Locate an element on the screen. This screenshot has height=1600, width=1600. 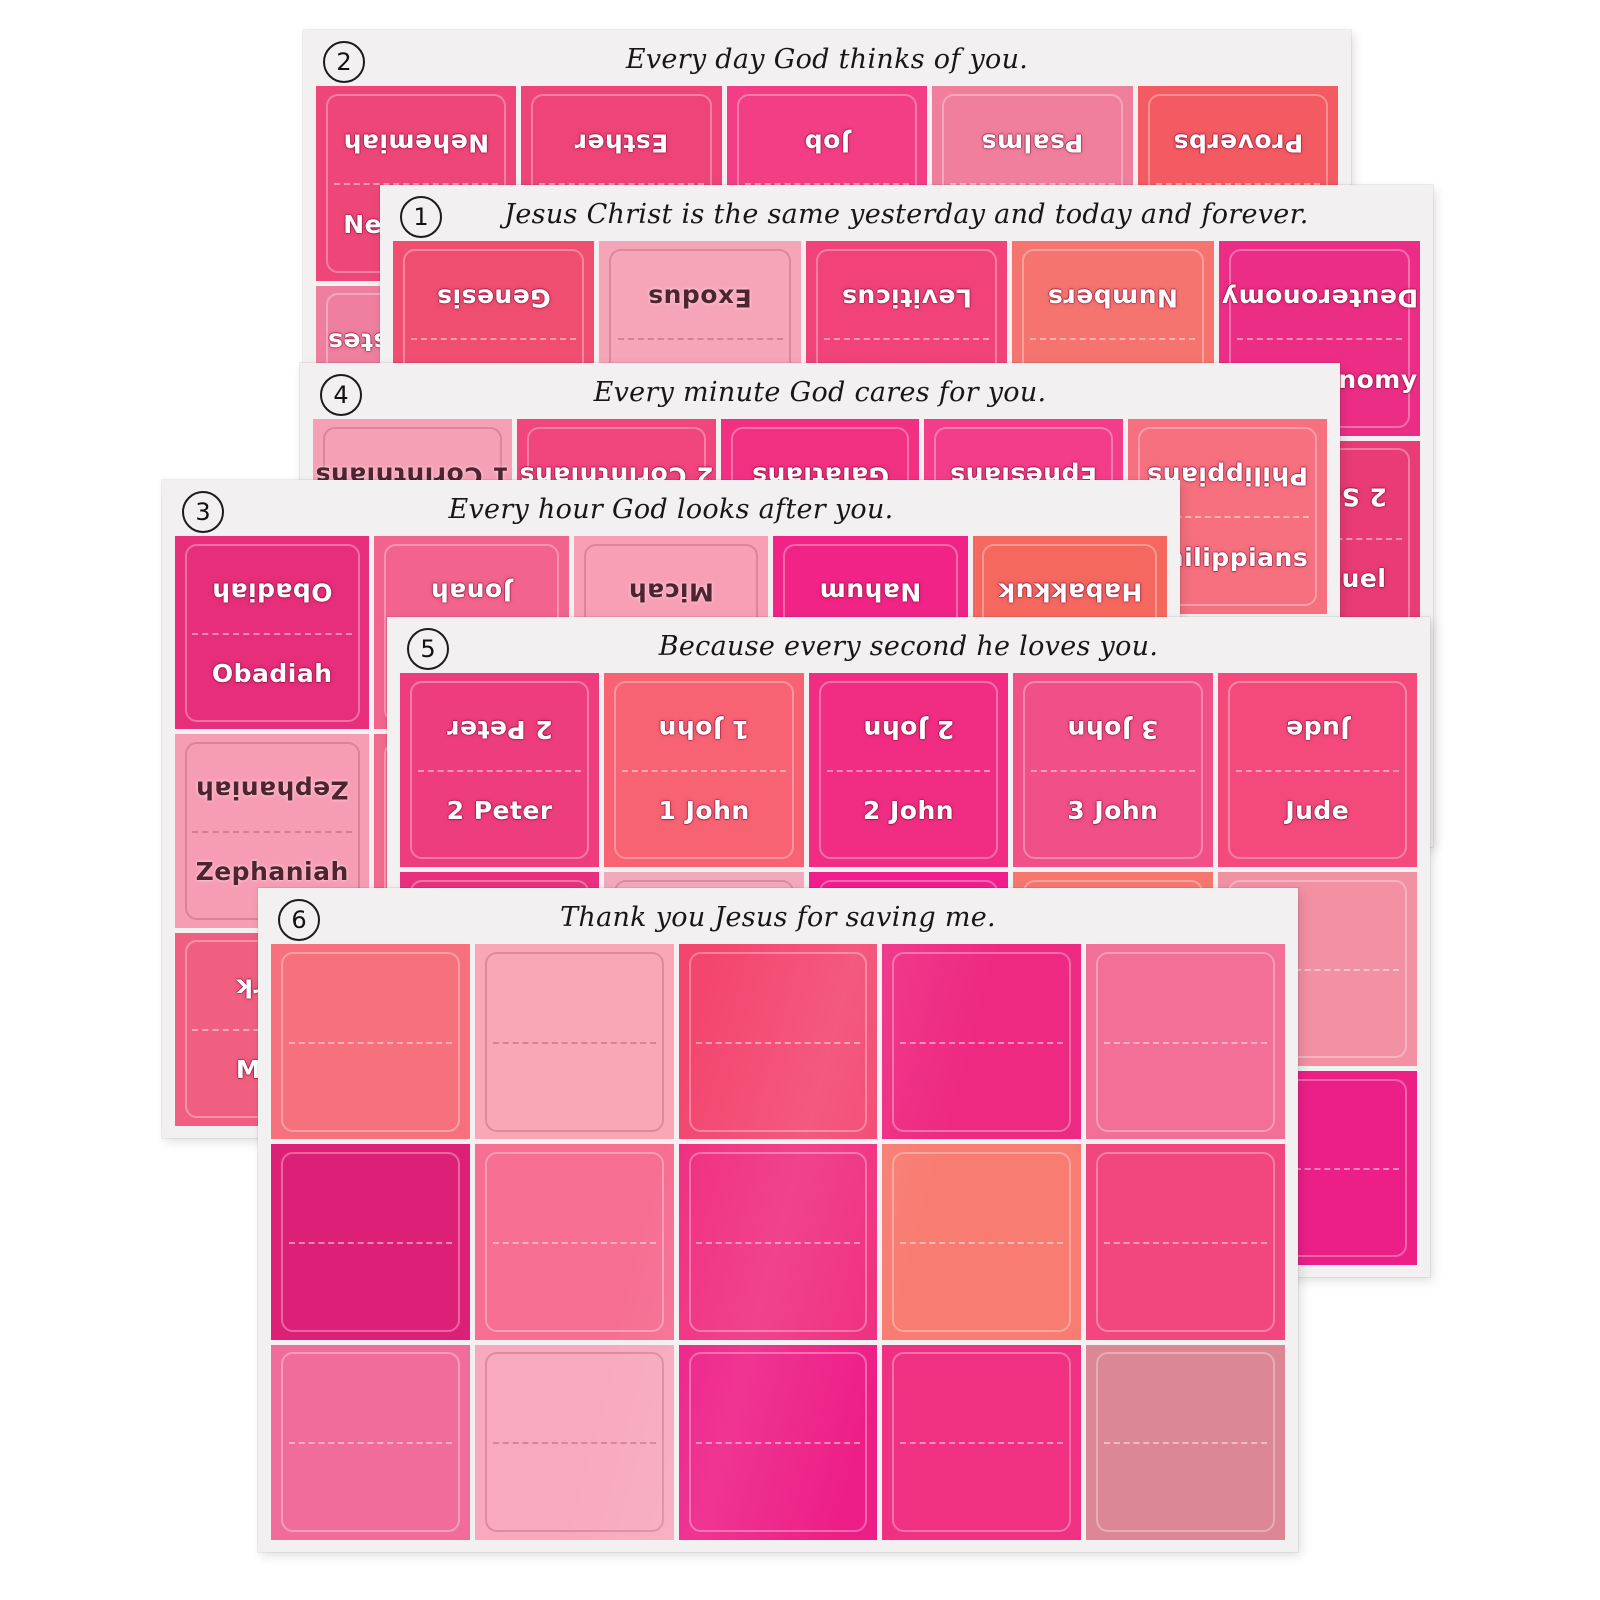
sheet-quote: Every minute God cares for you. is located at coordinates (820, 392).